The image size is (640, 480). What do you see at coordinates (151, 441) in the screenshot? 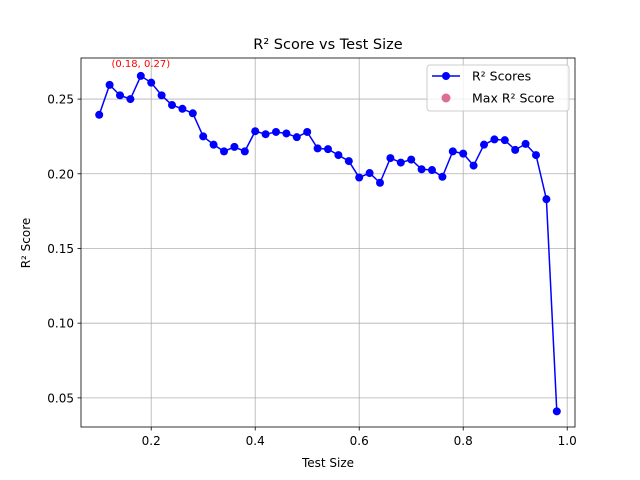
I see `x-tick-label: 0.2` at bounding box center [151, 441].